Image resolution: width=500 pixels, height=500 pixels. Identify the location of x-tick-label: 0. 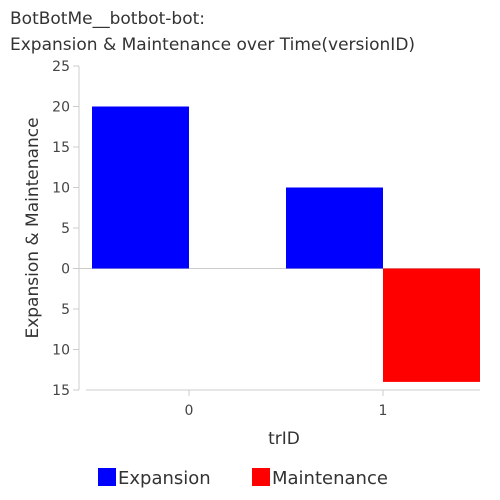
(189, 411).